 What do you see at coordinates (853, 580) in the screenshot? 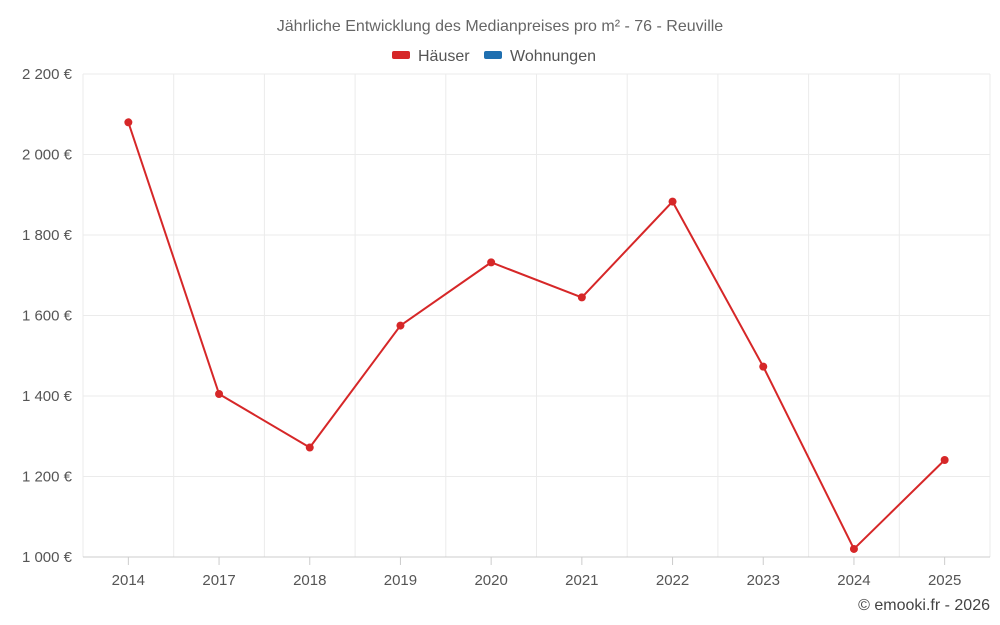
I see `x-tick-label: 2024` at bounding box center [853, 580].